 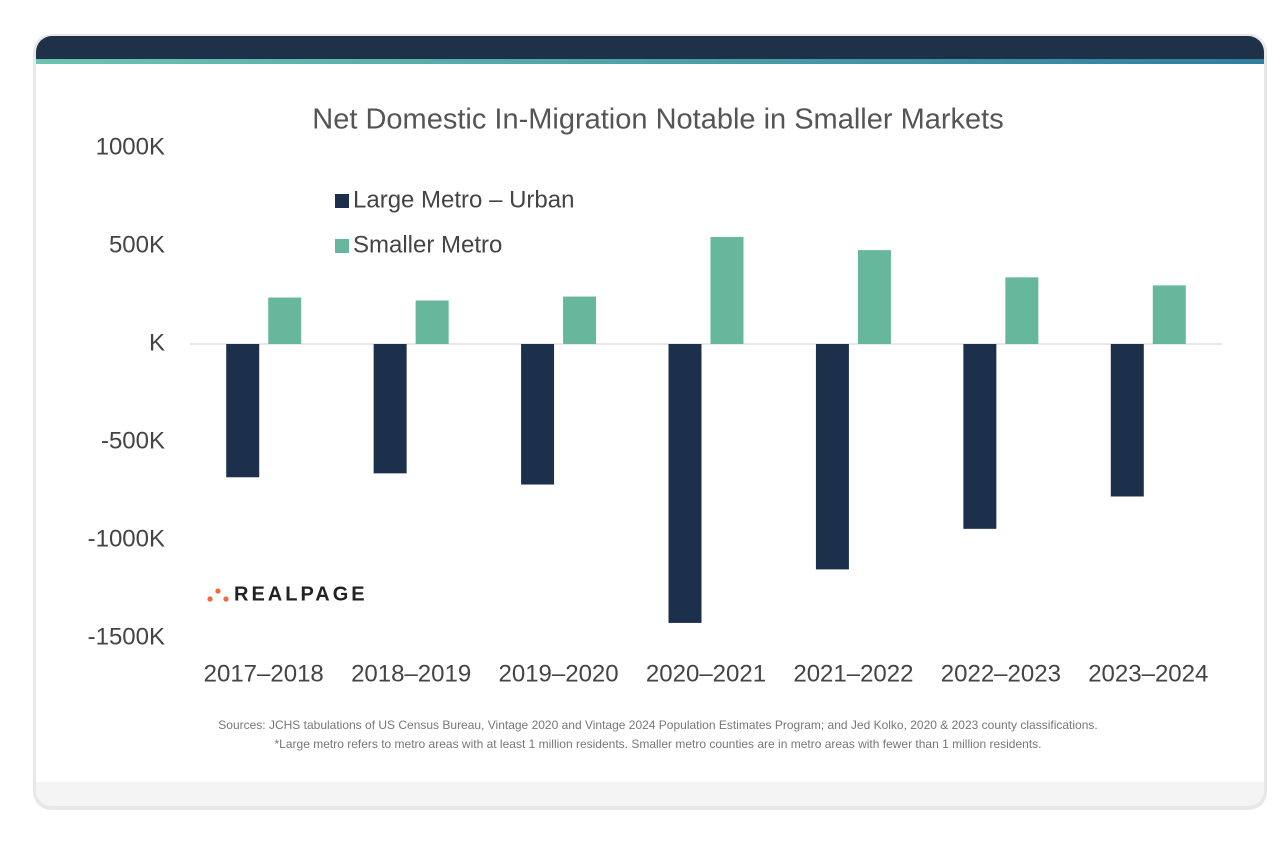 What do you see at coordinates (301, 594) in the screenshot?
I see `logo-text: REALPAGE` at bounding box center [301, 594].